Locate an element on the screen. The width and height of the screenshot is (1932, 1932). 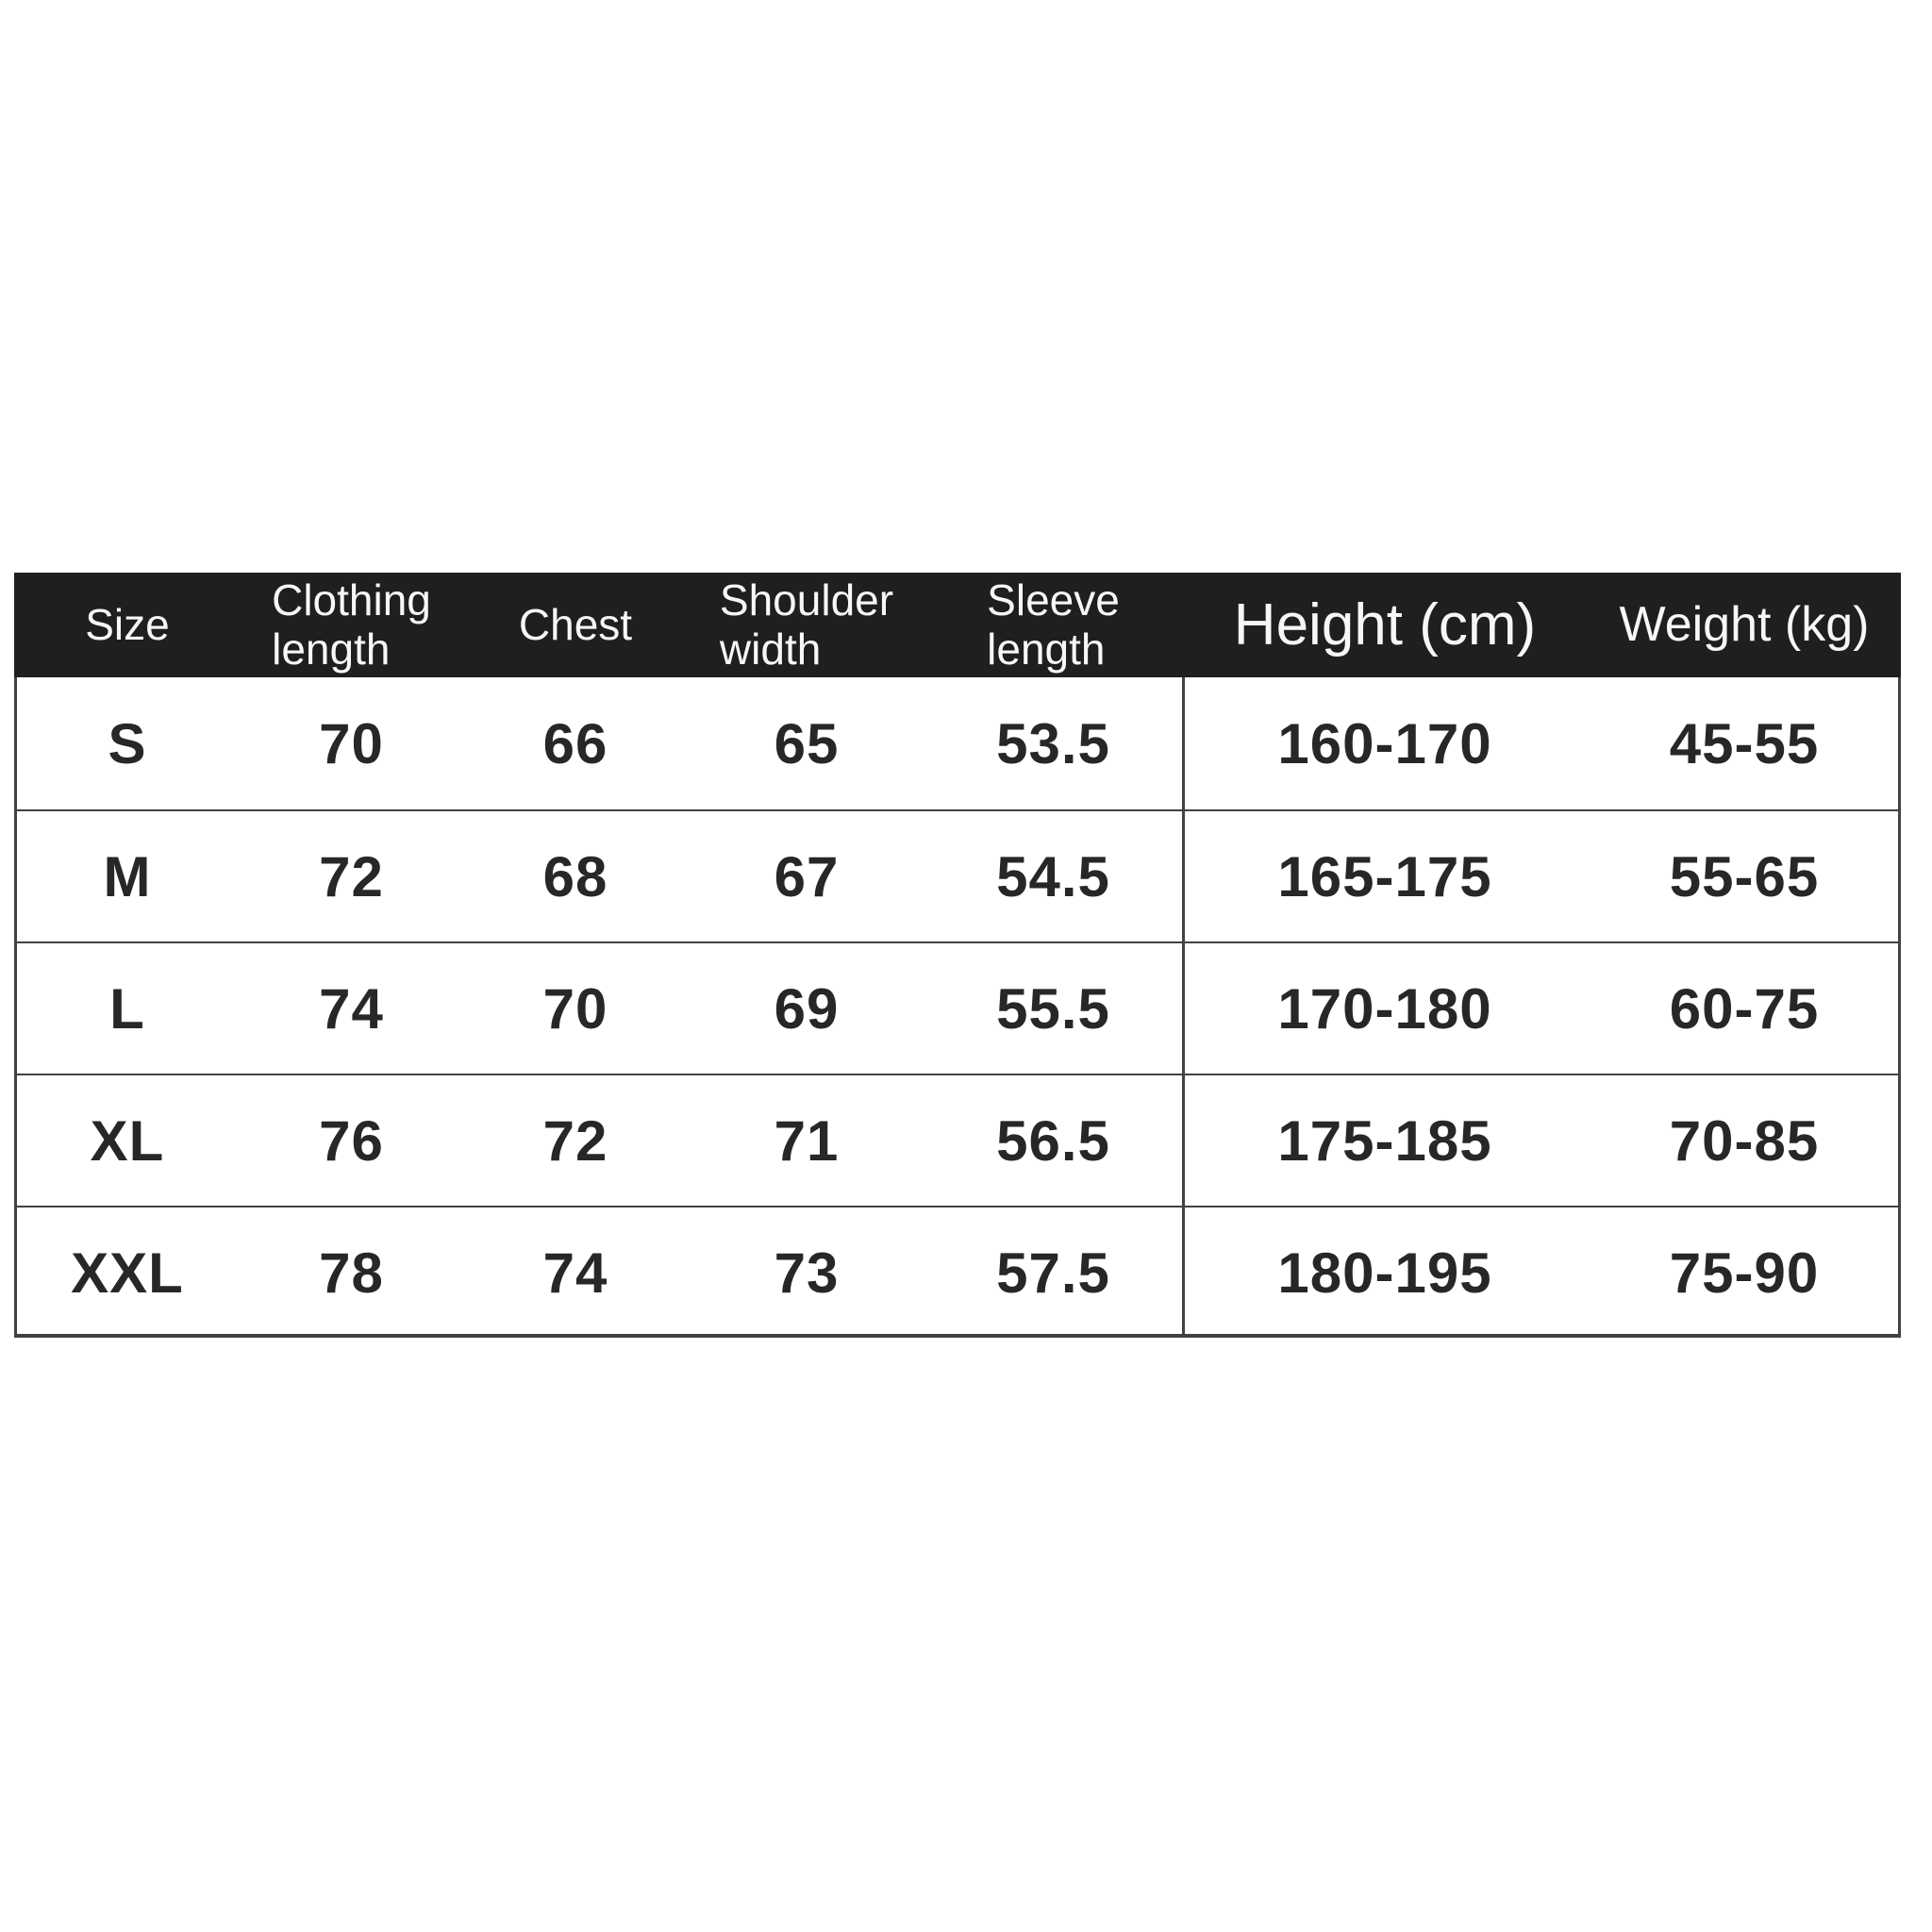
cell-size: L is located at coordinates (127, 1008).